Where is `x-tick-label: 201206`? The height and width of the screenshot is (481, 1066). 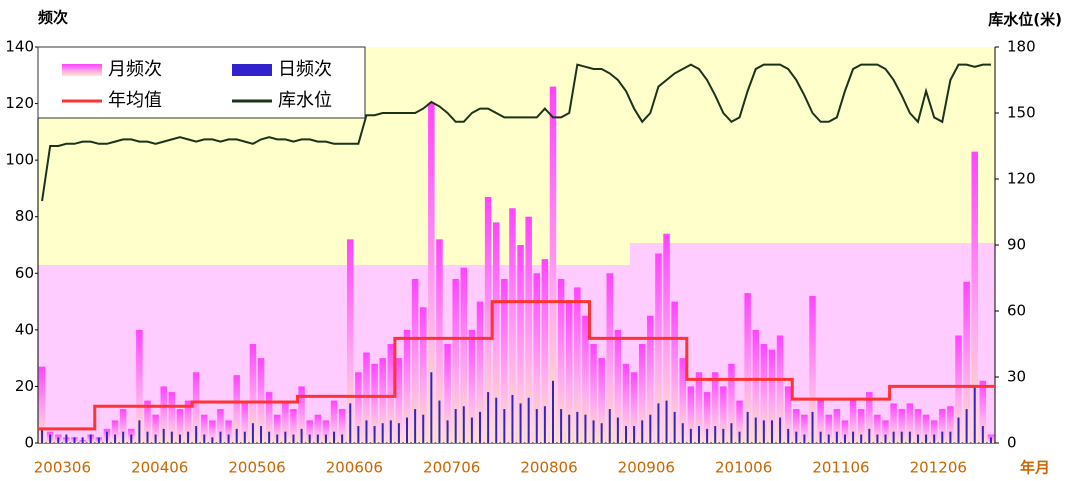
x-tick-label: 201206 is located at coordinates (938, 468).